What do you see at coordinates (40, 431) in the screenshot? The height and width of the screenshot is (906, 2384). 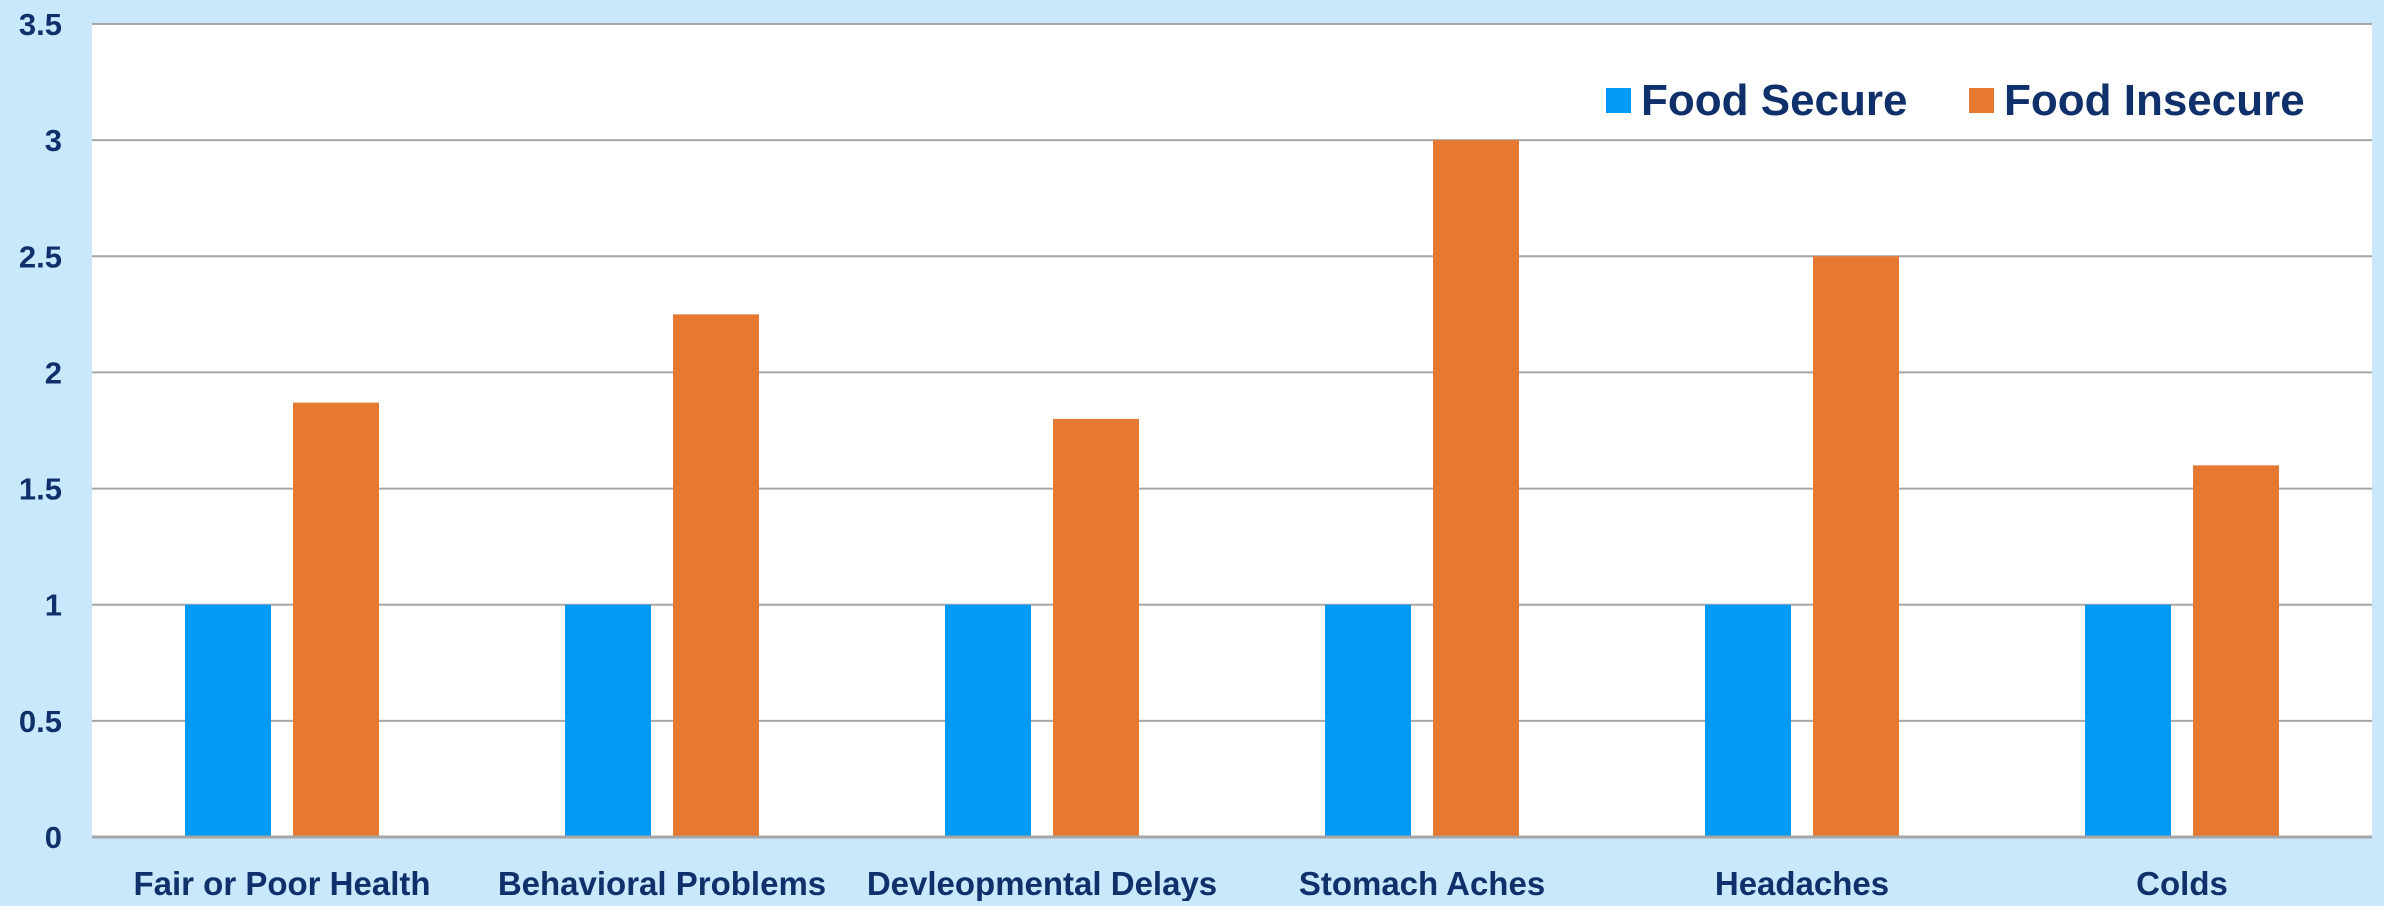 I see `y-axis-ticks: 0 0.5 1 1.5 2 2.5 3 3.5` at bounding box center [40, 431].